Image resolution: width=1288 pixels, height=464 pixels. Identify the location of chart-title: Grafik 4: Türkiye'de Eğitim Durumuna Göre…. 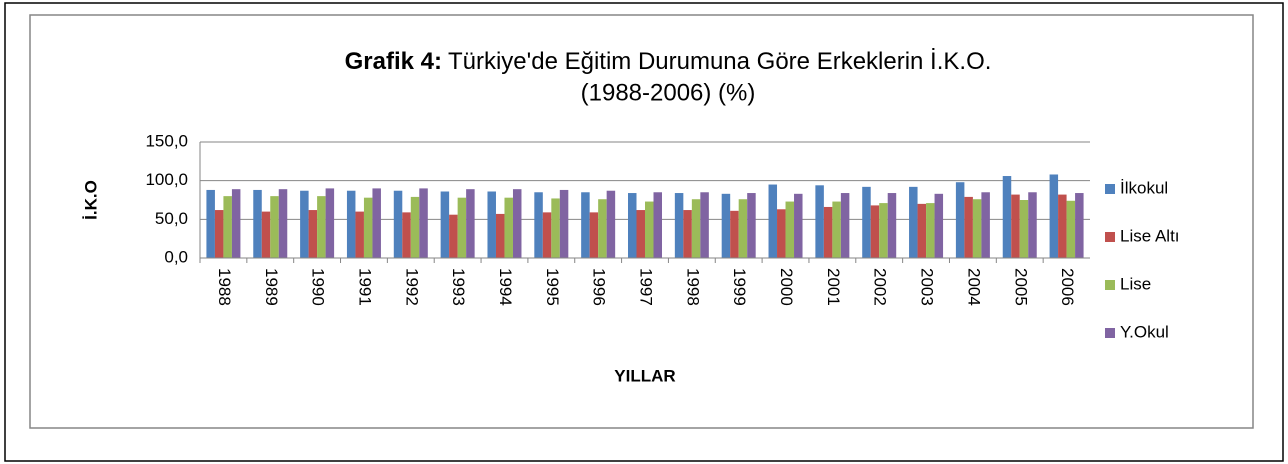
(668, 61).